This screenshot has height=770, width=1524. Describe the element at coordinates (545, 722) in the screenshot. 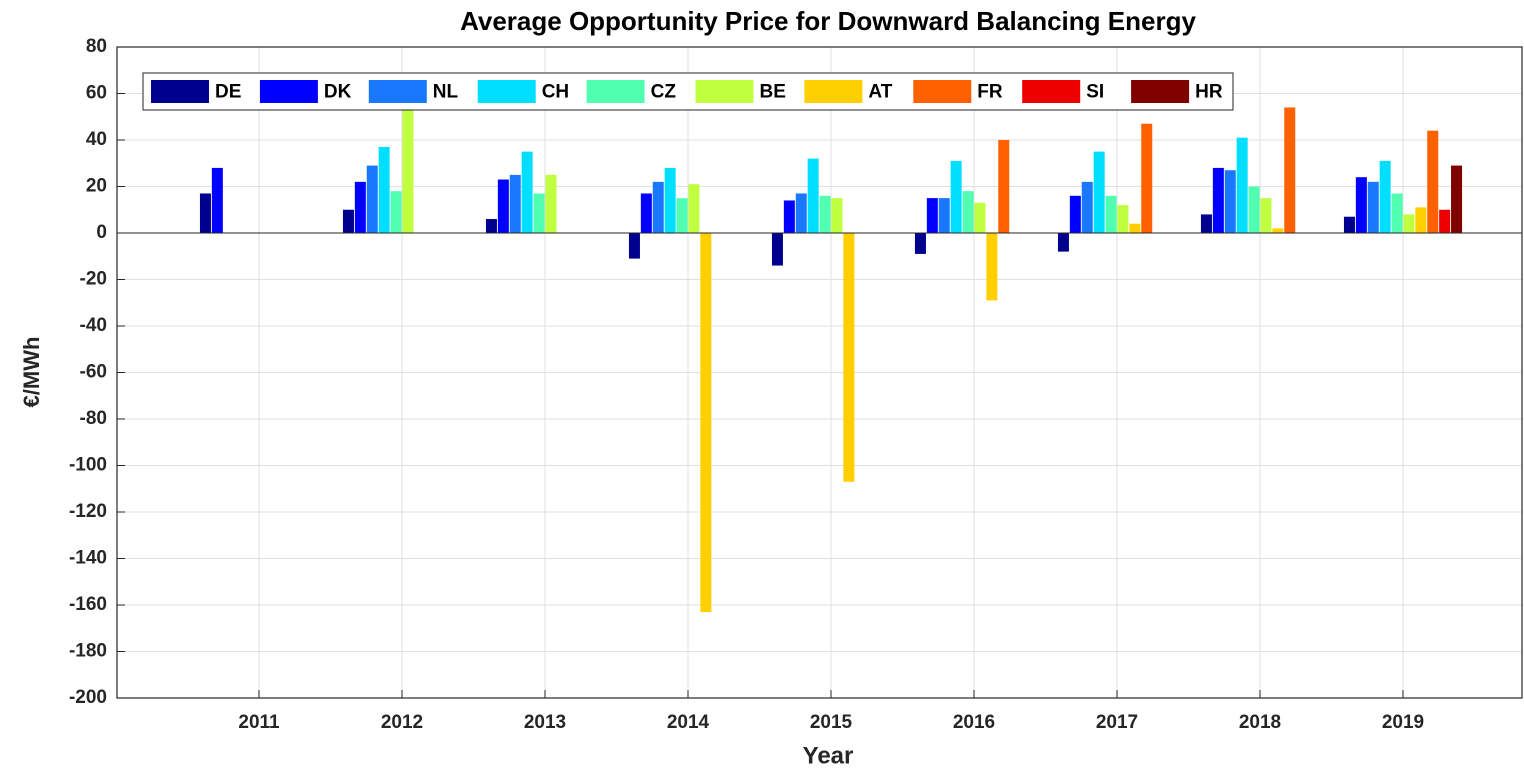

I see `x-tick-label: 2013` at that location.